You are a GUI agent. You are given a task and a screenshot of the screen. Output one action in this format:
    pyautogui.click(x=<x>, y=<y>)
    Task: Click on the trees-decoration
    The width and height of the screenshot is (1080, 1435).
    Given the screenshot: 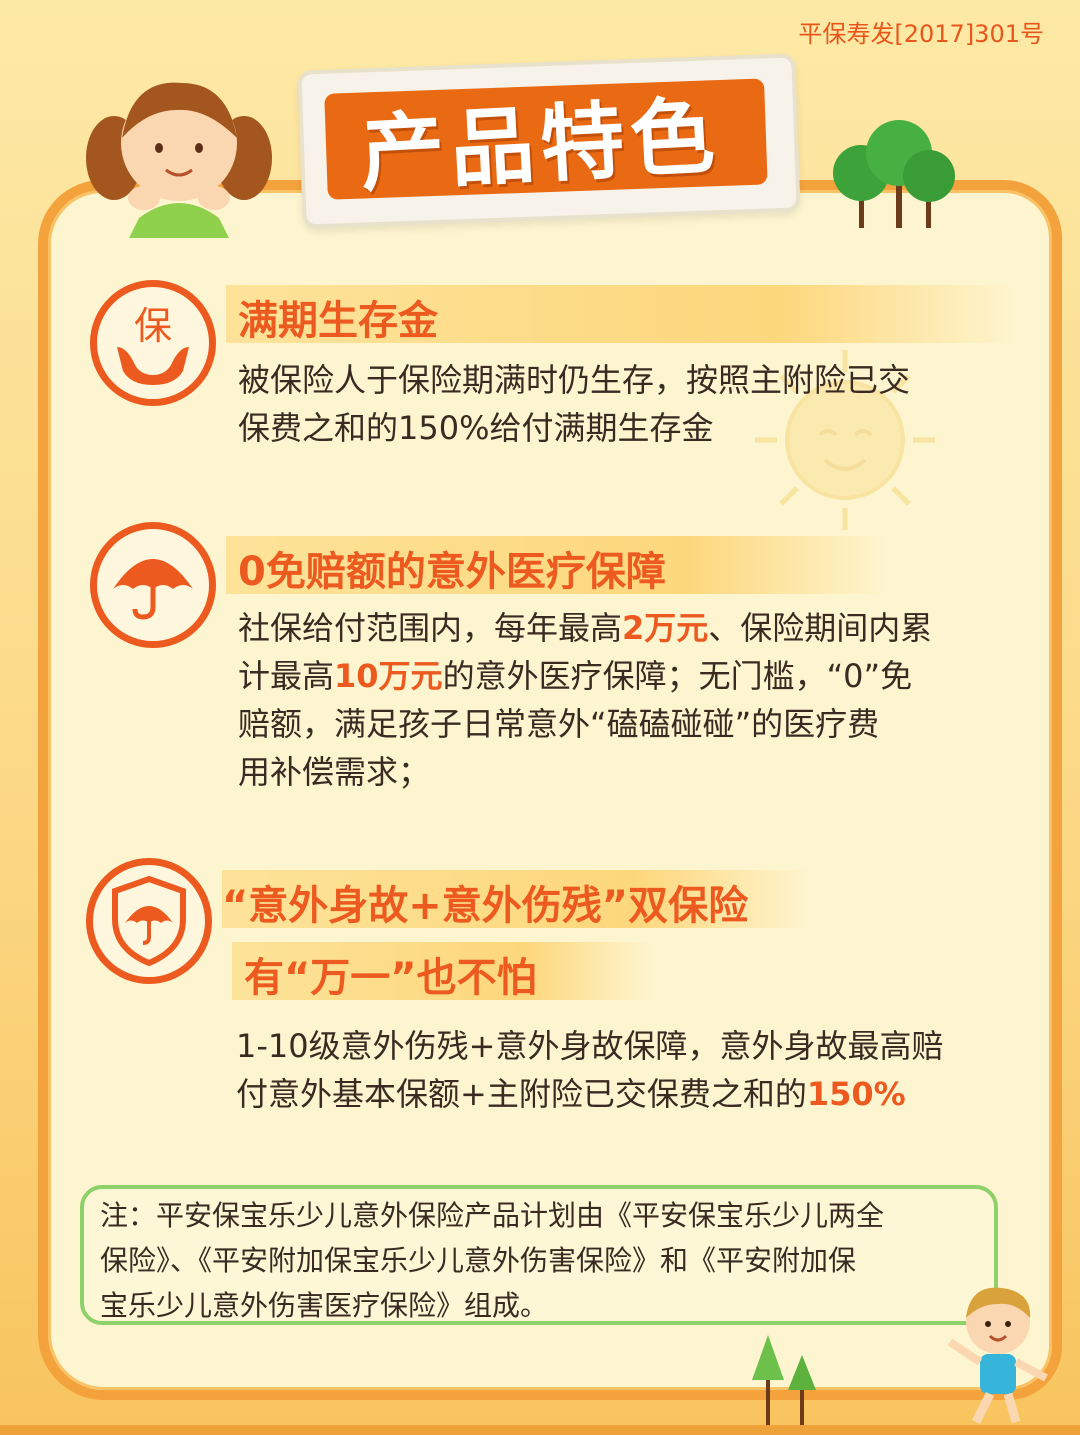 What is the action you would take?
    pyautogui.click(x=894, y=174)
    